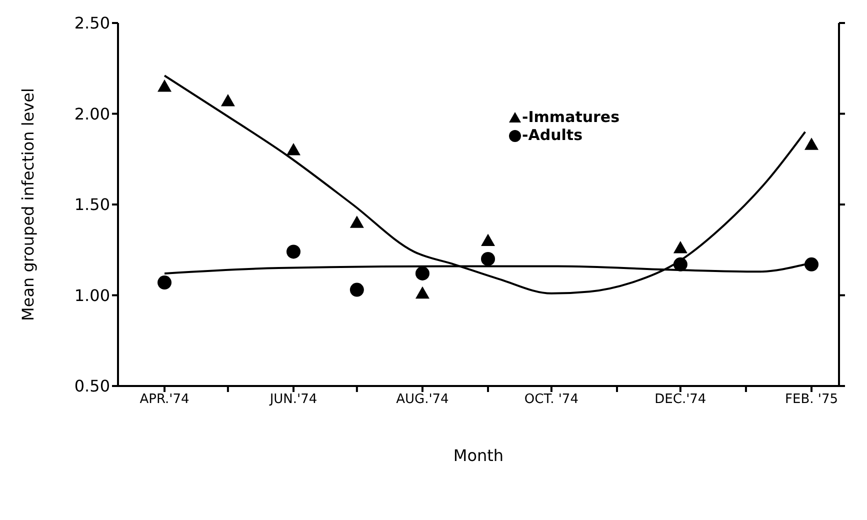  What do you see at coordinates (551, 400) in the screenshot?
I see `x-tick-label: OCT. '74` at bounding box center [551, 400].